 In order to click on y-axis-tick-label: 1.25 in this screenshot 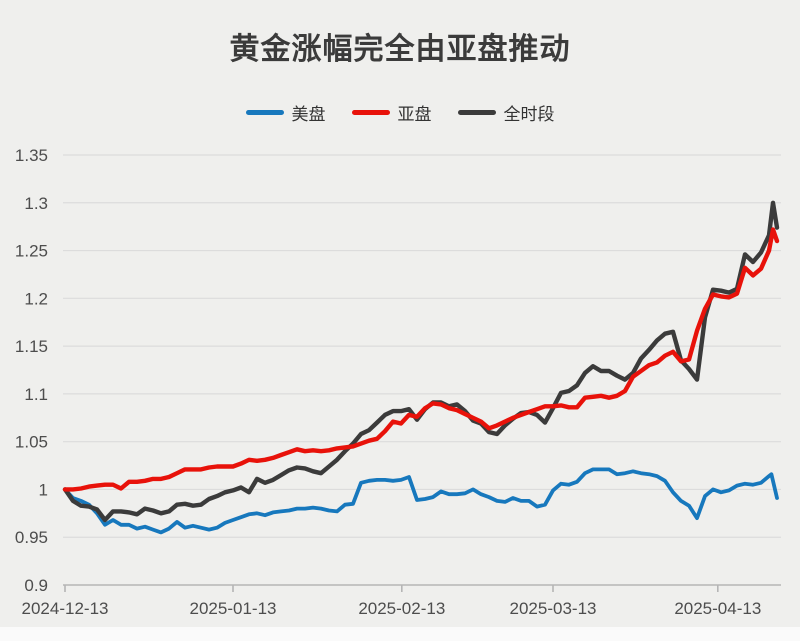, I will do `click(31, 251)`.